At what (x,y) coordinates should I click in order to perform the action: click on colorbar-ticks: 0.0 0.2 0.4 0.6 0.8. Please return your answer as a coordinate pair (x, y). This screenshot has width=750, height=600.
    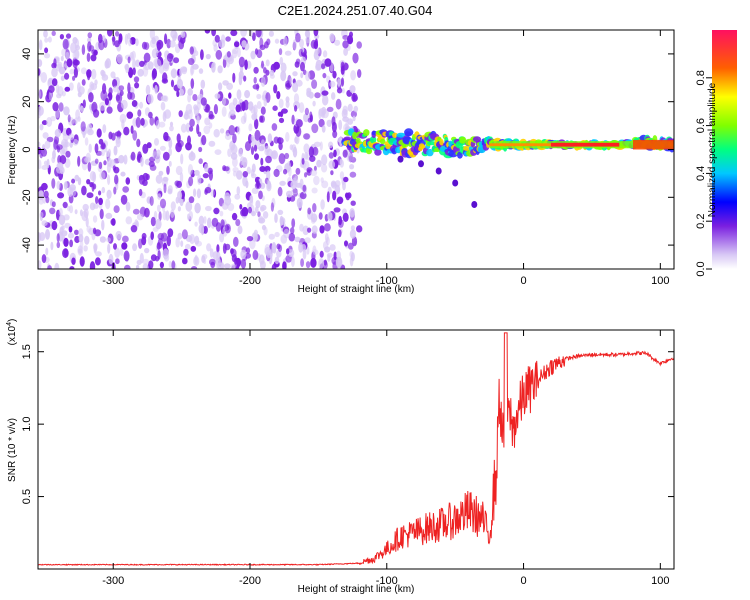
    Looking at the image, I should click on (703, 173).